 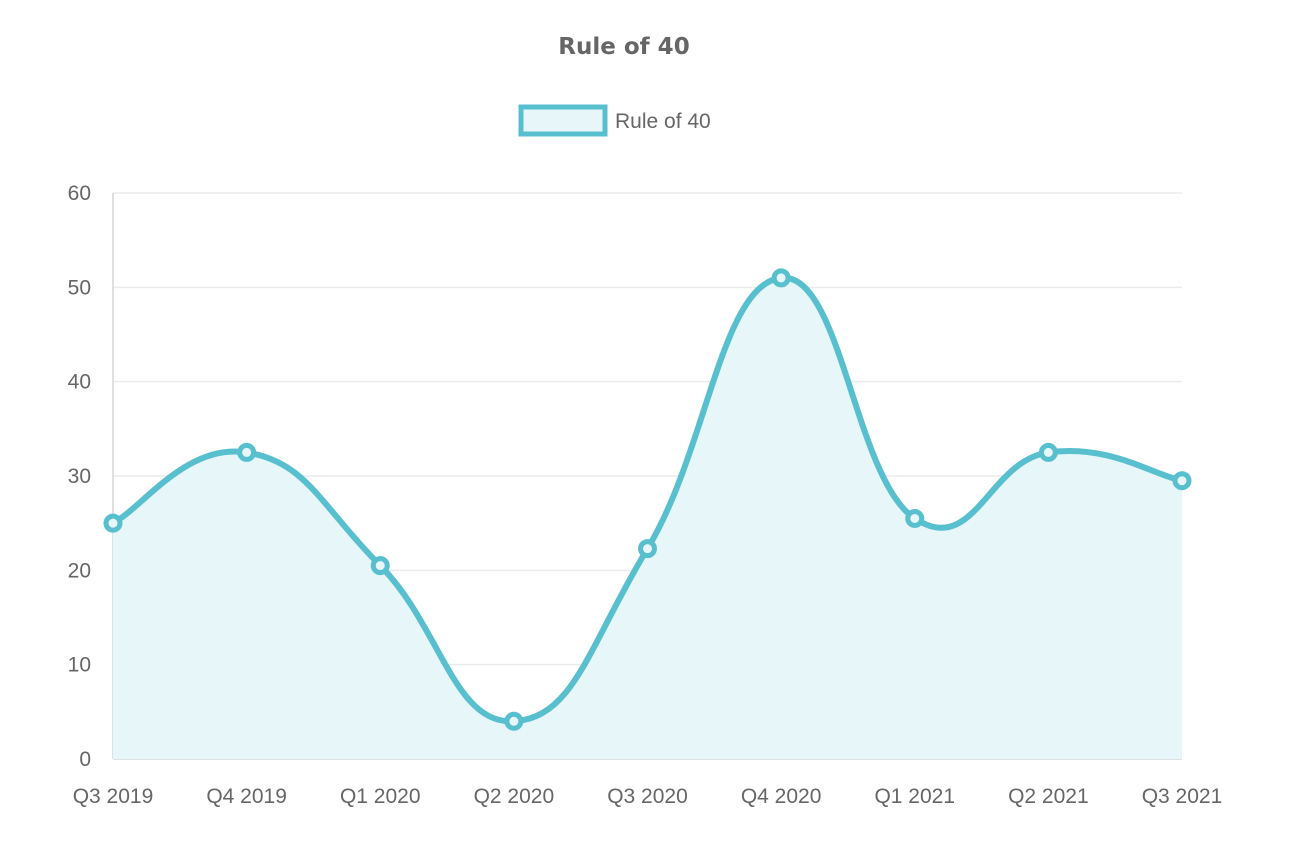 What do you see at coordinates (79, 382) in the screenshot?
I see `y-tick-label: 40` at bounding box center [79, 382].